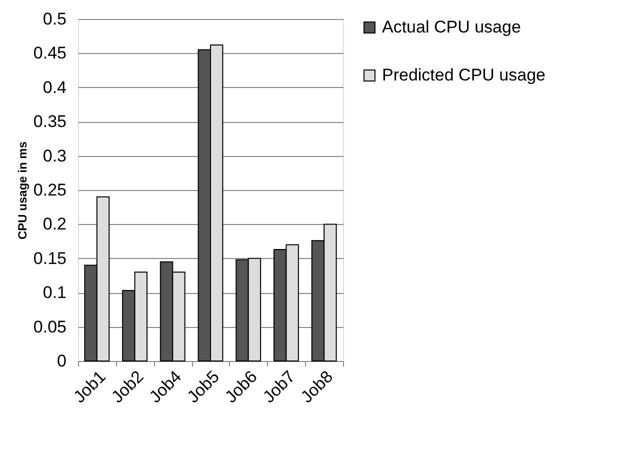  Describe the element at coordinates (54, 87) in the screenshot. I see `y-tick-label: 0.4` at that location.